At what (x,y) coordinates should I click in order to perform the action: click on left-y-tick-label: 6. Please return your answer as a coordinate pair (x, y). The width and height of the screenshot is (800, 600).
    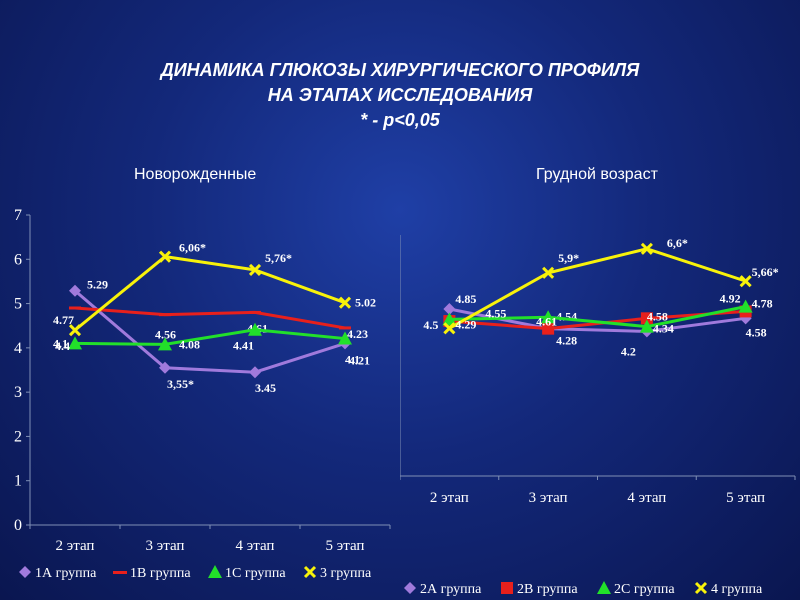
    Looking at the image, I should click on (18, 259).